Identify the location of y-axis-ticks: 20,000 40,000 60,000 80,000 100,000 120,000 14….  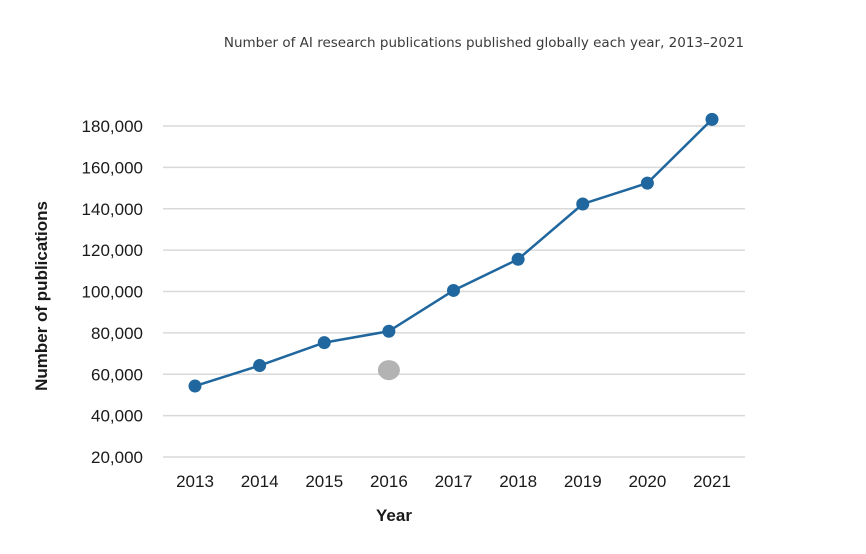
(112, 292).